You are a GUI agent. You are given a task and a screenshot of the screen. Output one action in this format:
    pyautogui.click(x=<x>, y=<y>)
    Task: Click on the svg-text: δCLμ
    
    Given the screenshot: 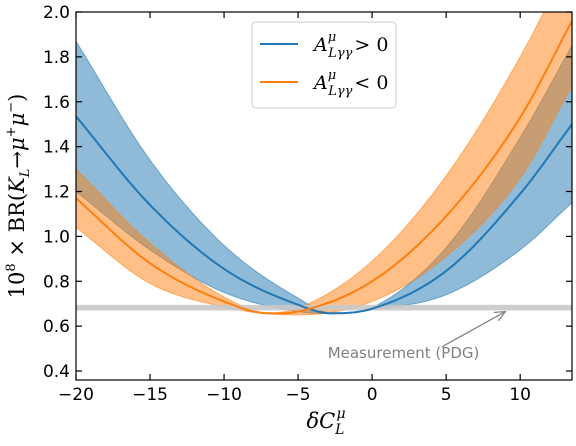 What is the action you would take?
    pyautogui.click(x=325, y=422)
    